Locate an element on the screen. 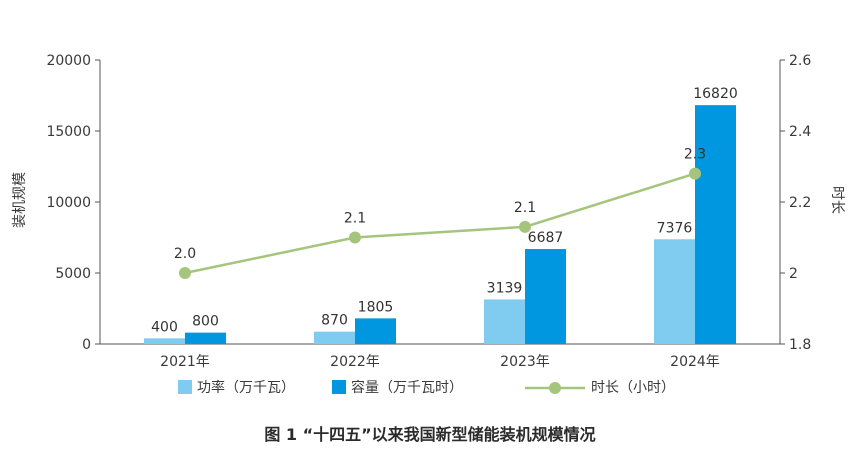  bar-data-label: 16820 is located at coordinates (715, 94).